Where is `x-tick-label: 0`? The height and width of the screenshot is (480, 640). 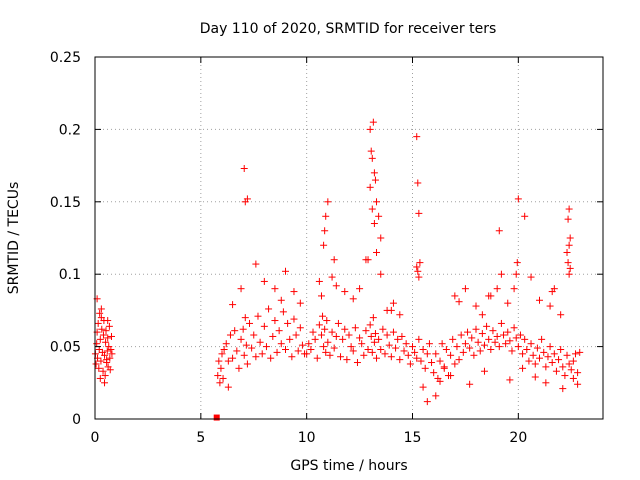
x-tick-label: 0 is located at coordinates (95, 438).